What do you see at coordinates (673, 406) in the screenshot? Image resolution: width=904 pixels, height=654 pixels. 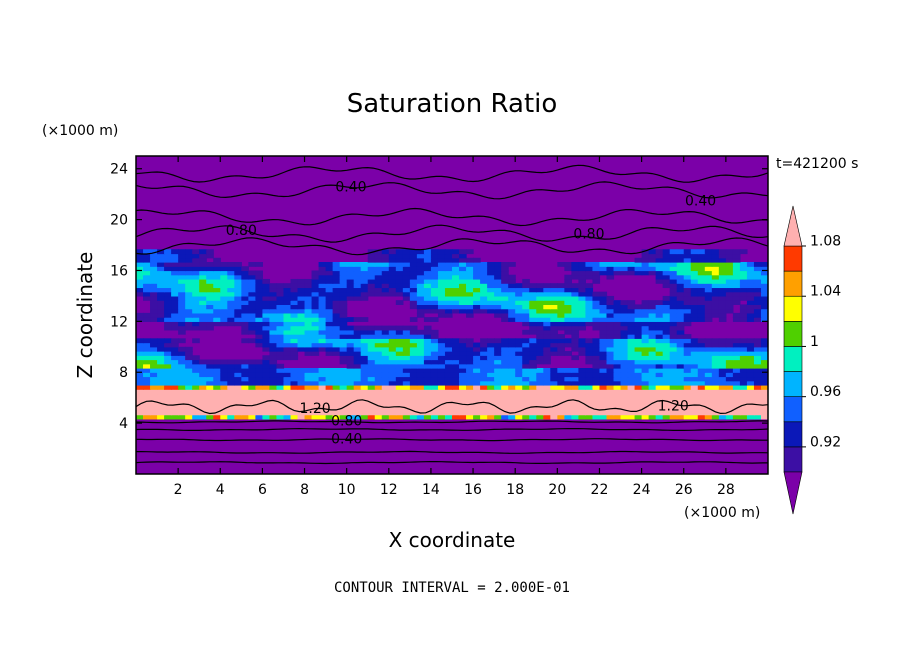 I see `contour-label: 1.20` at bounding box center [673, 406].